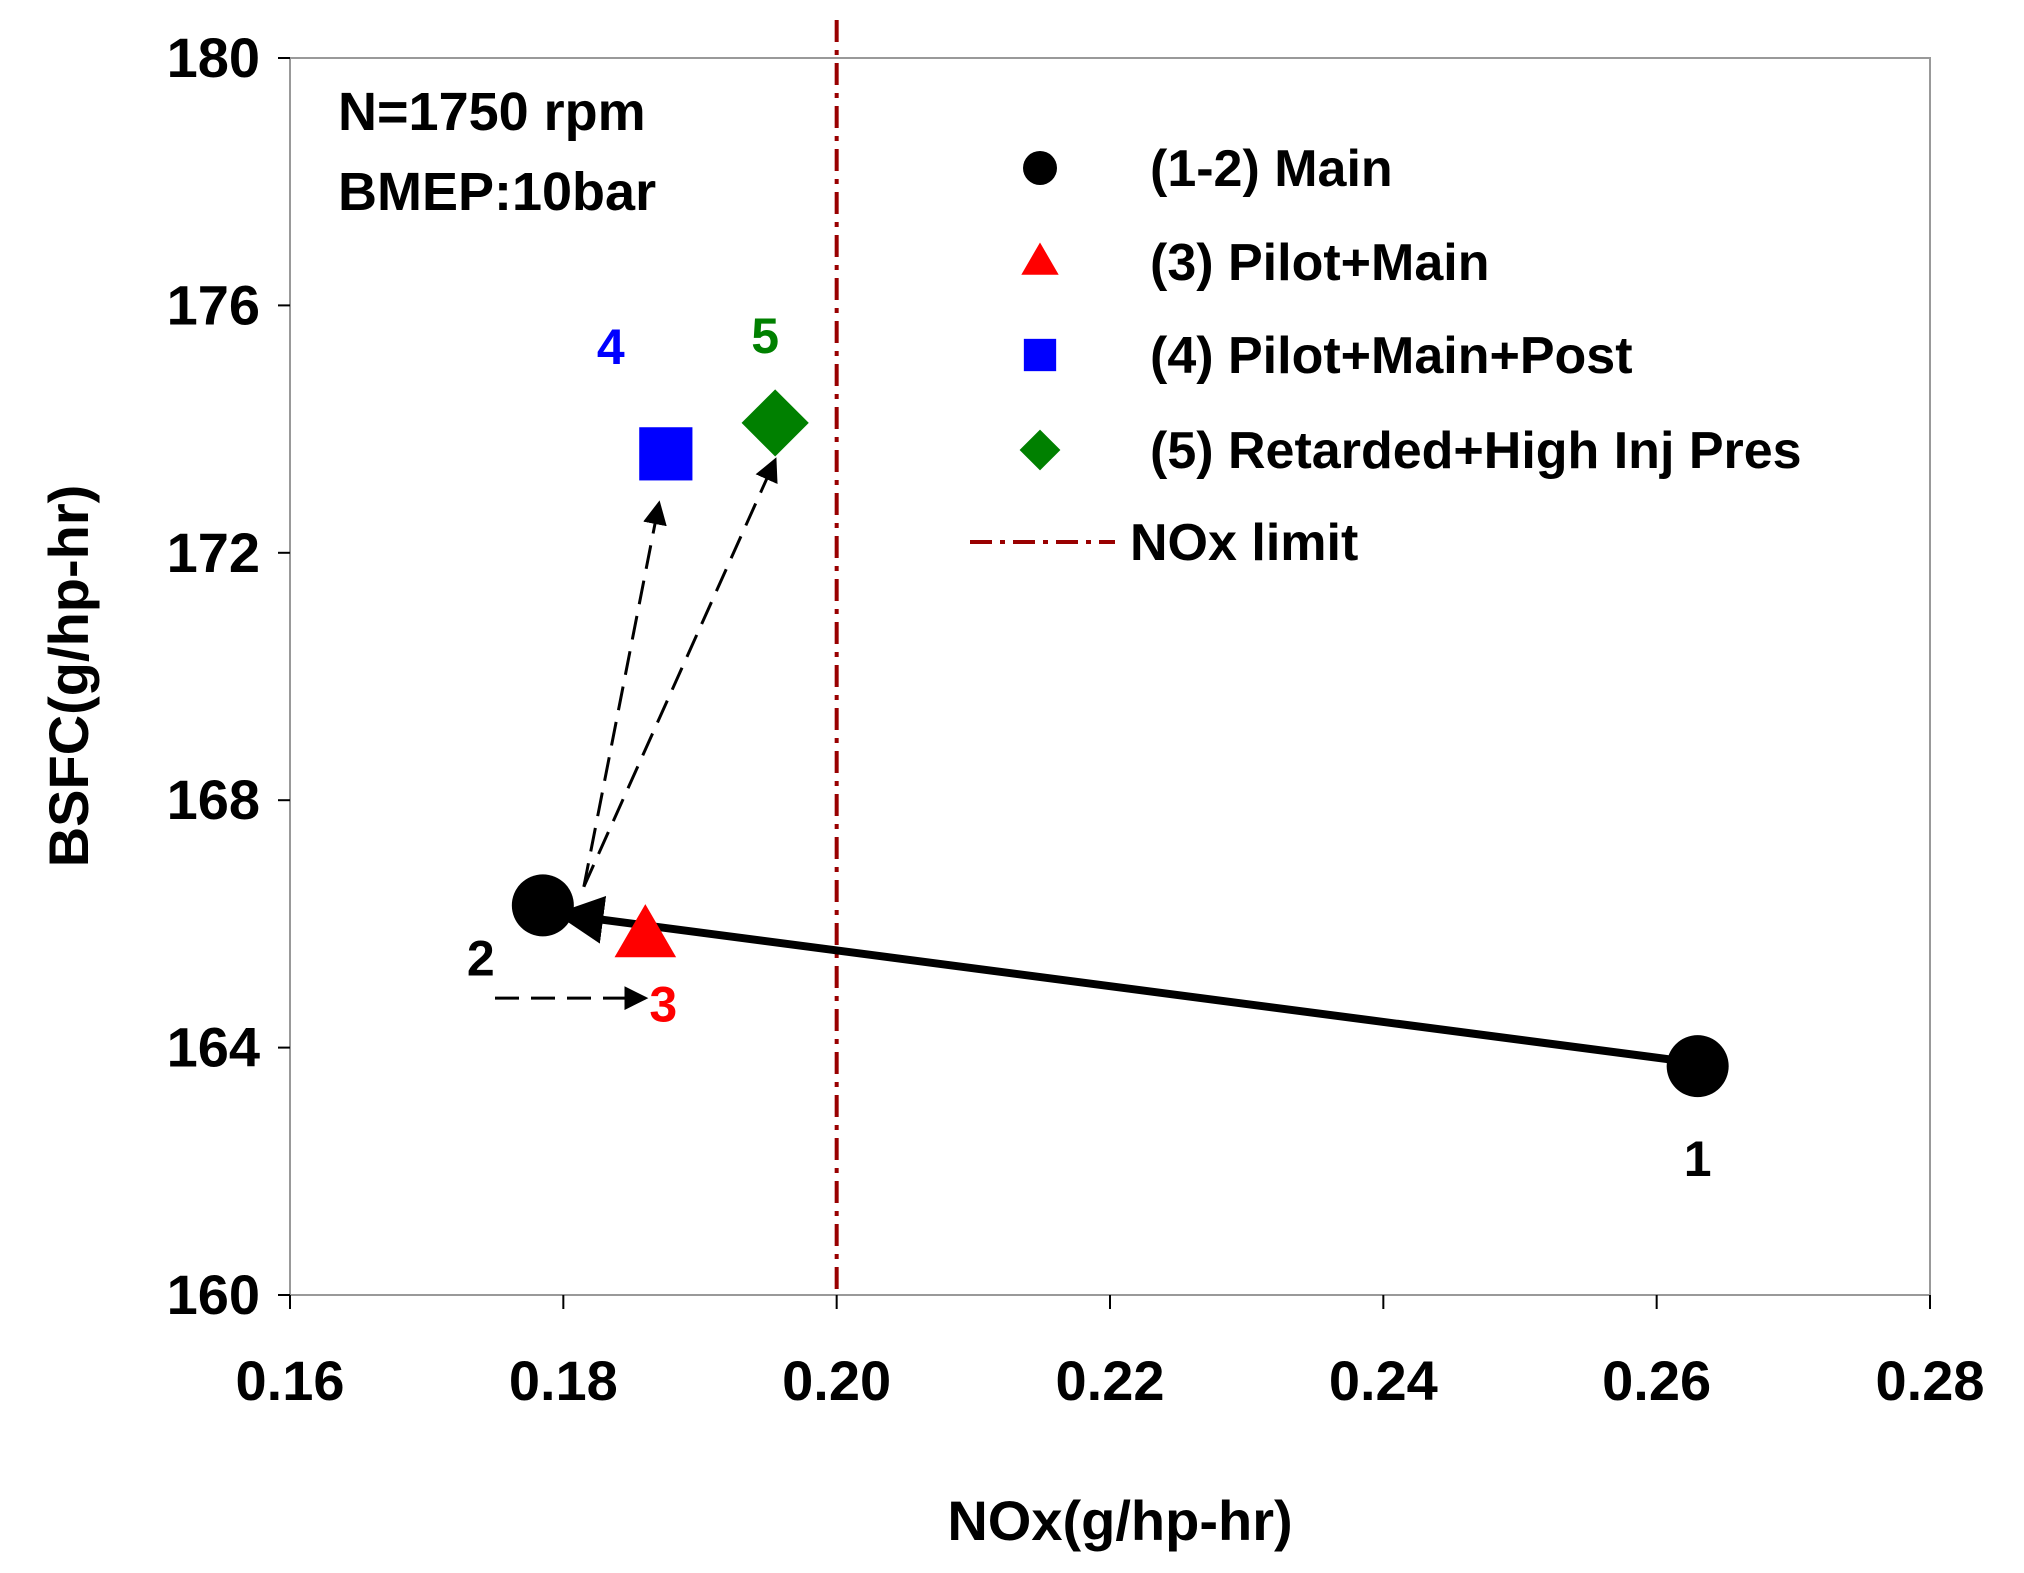 The image size is (2024, 1573). I want to click on x-tick-label: 0.28, so click(1930, 1380).